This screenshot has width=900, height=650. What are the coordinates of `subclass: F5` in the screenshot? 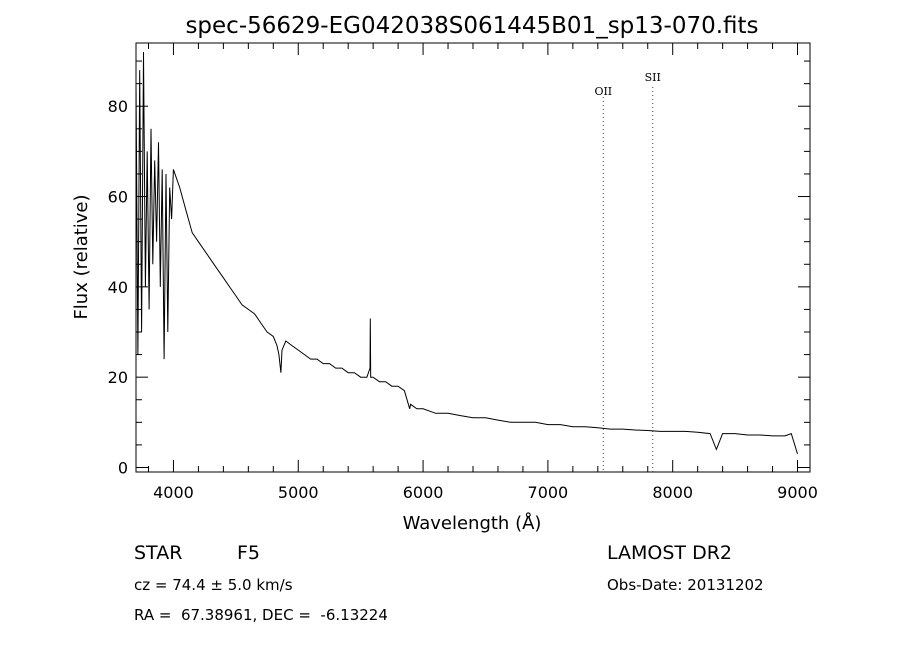 It's located at (248, 553).